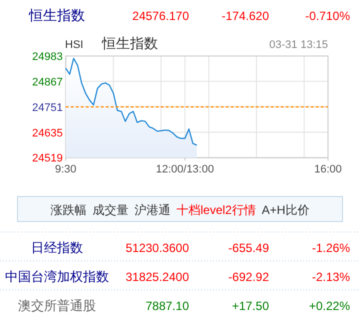 The width and height of the screenshot is (359, 333). What do you see at coordinates (152, 210) in the screenshot?
I see `text: 沪港通` at bounding box center [152, 210].